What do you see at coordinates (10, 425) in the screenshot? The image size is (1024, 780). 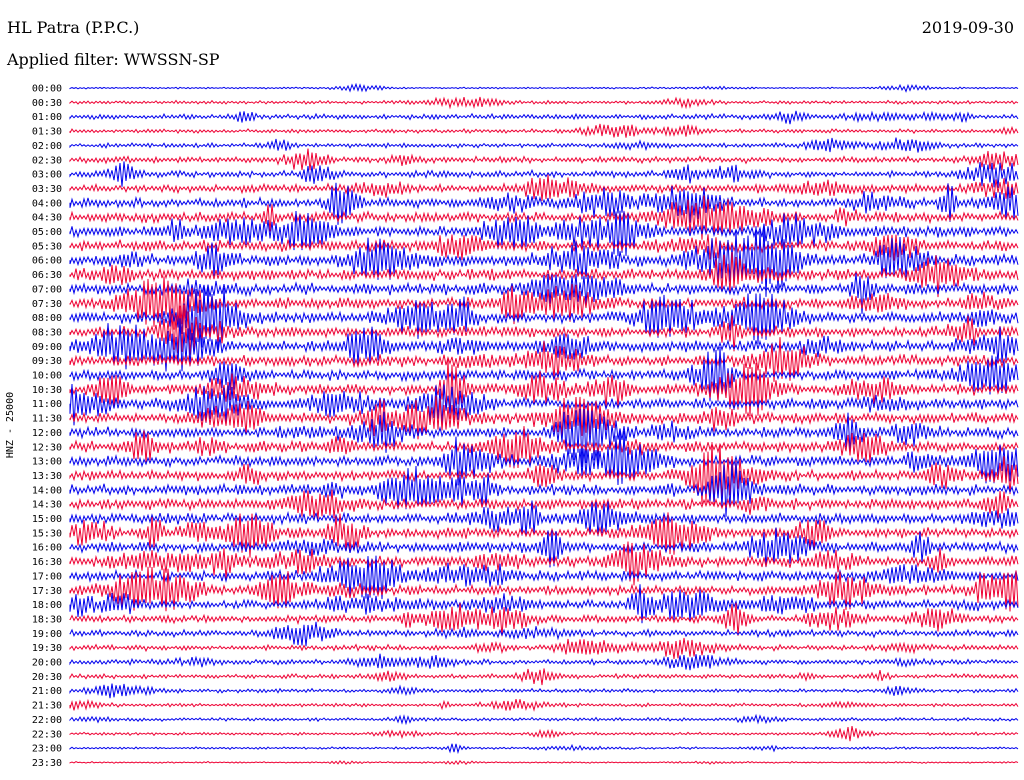 I see `y-axis-label: HNZ - 25000` at bounding box center [10, 425].